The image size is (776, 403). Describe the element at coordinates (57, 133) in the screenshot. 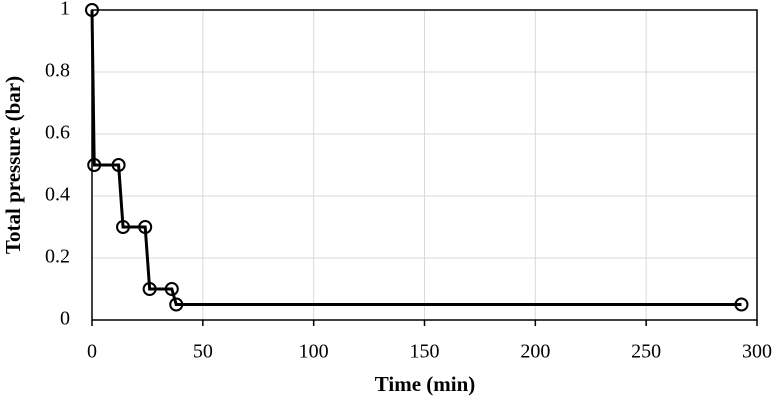

I see `y-tick-label: 0.6` at that location.